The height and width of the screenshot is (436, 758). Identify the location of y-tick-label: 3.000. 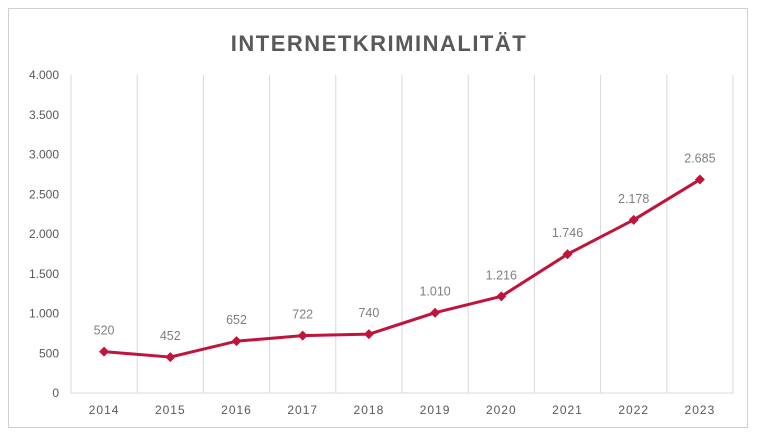
(44, 155).